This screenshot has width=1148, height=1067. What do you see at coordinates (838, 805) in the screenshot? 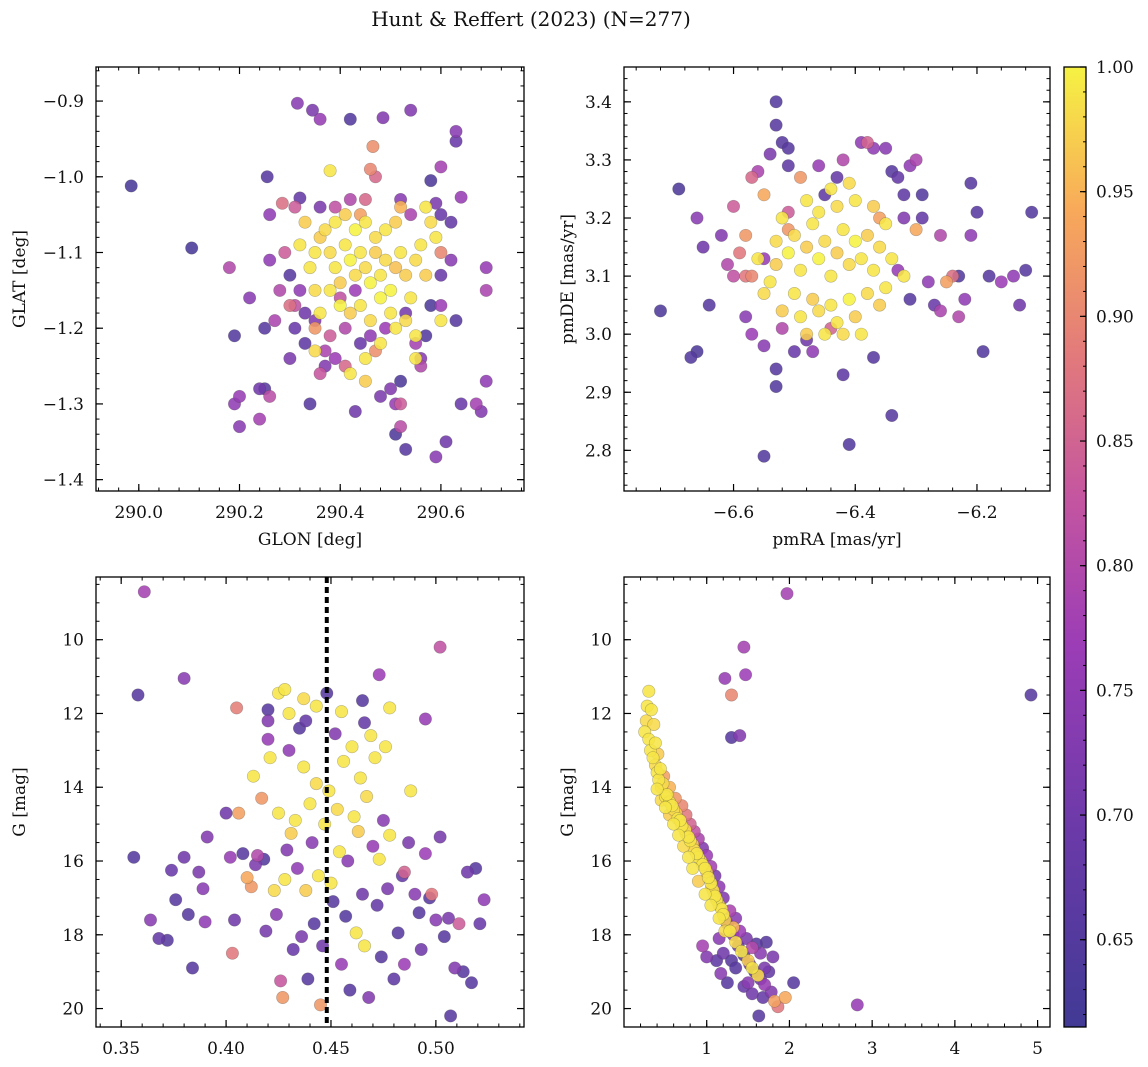
I see `points-cmd` at bounding box center [838, 805].